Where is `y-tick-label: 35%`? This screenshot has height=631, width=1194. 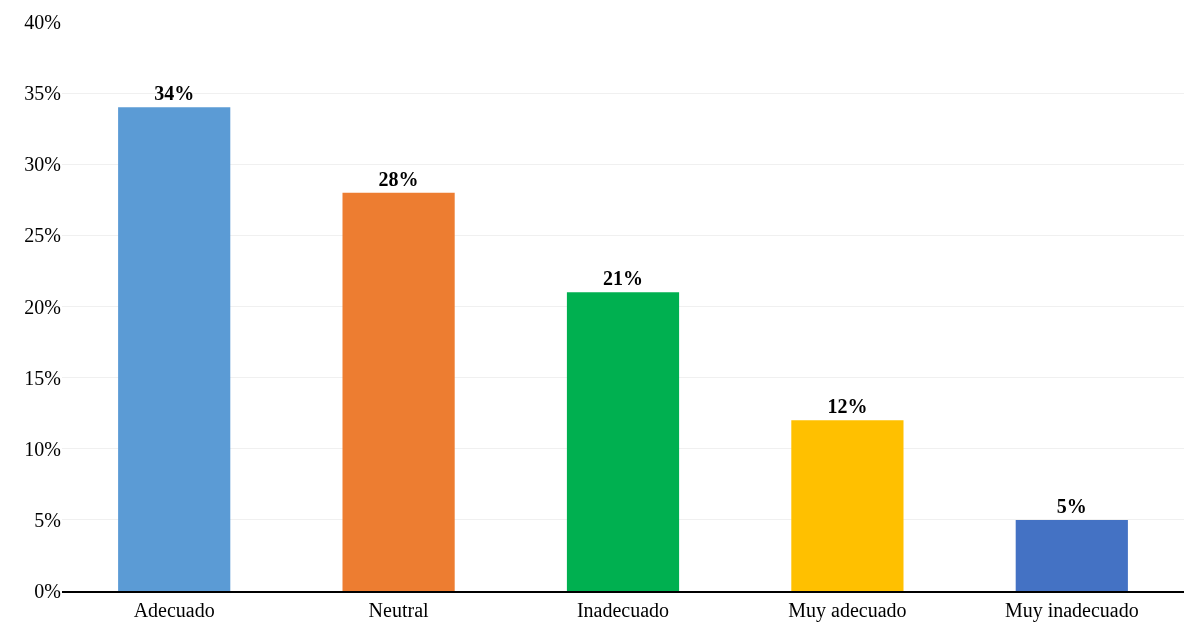 y-tick-label: 35% is located at coordinates (42, 93).